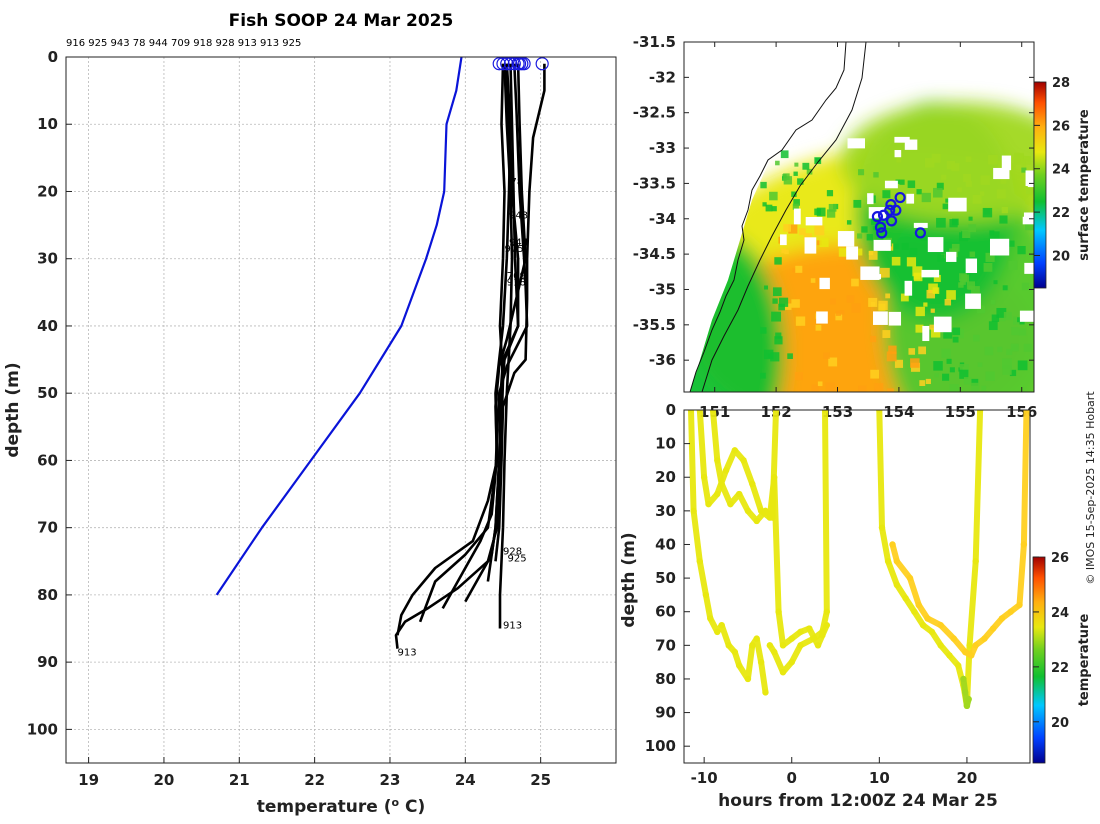 This screenshot has width=1100, height=824. What do you see at coordinates (88, 780) in the screenshot?
I see `x-tick-label: 19` at bounding box center [88, 780].